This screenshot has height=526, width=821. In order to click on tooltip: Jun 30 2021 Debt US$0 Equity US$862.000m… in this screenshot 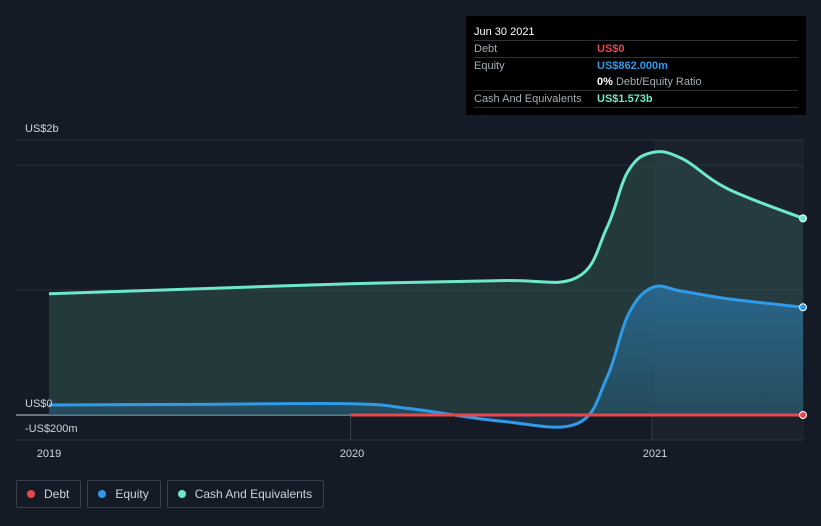, I will do `click(636, 65)`.